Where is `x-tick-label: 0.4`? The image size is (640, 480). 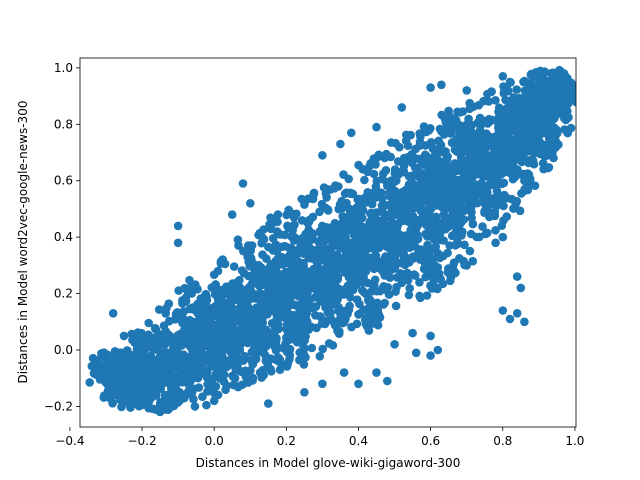
x-tick-label: 0.4 is located at coordinates (358, 441).